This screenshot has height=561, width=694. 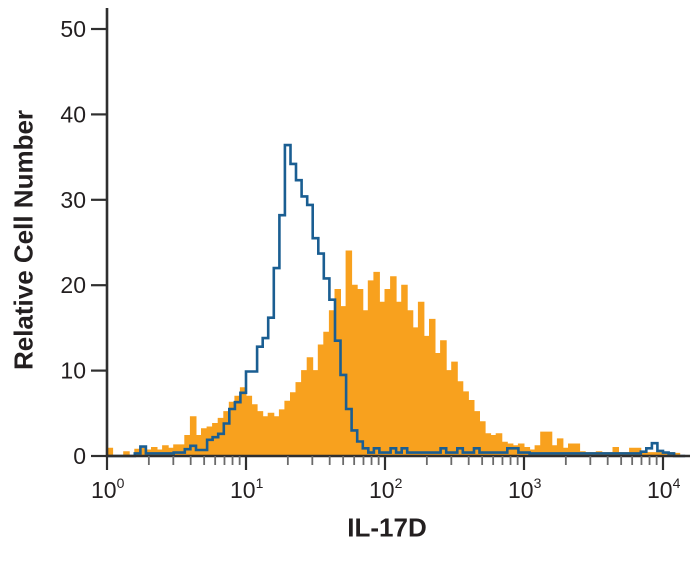 I want to click on y-tick-label: 20, so click(x=73, y=285).